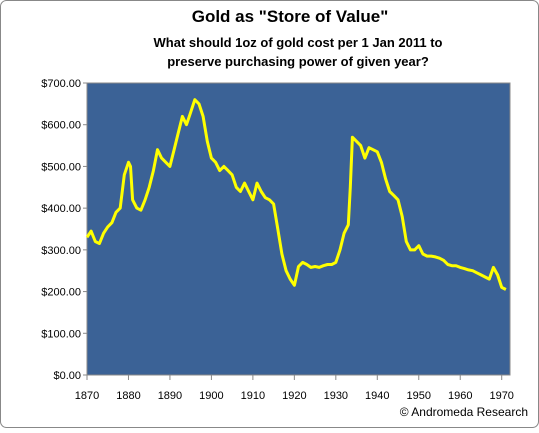  Describe the element at coordinates (294, 396) in the screenshot. I see `x-tick-label: 1920` at that location.